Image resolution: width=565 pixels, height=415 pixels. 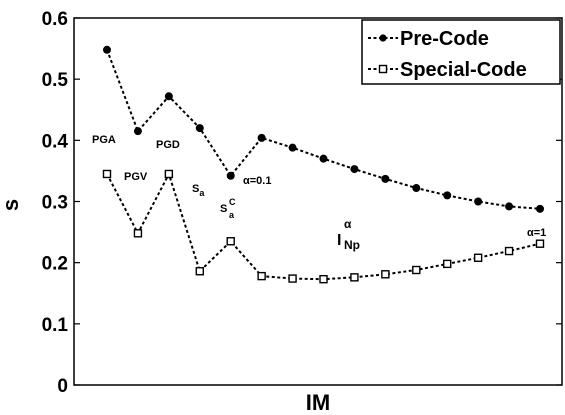 I want to click on legend-item-special-code: Special-Code, so click(x=447, y=70).